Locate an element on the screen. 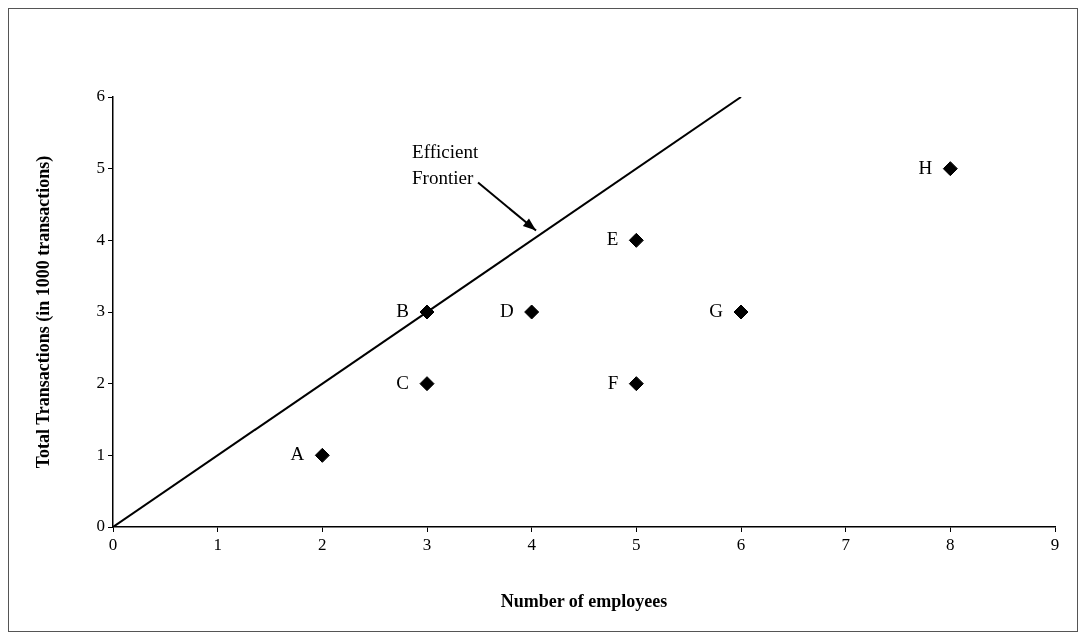 The height and width of the screenshot is (637, 1083). x-tick-label: 8 is located at coordinates (950, 544).